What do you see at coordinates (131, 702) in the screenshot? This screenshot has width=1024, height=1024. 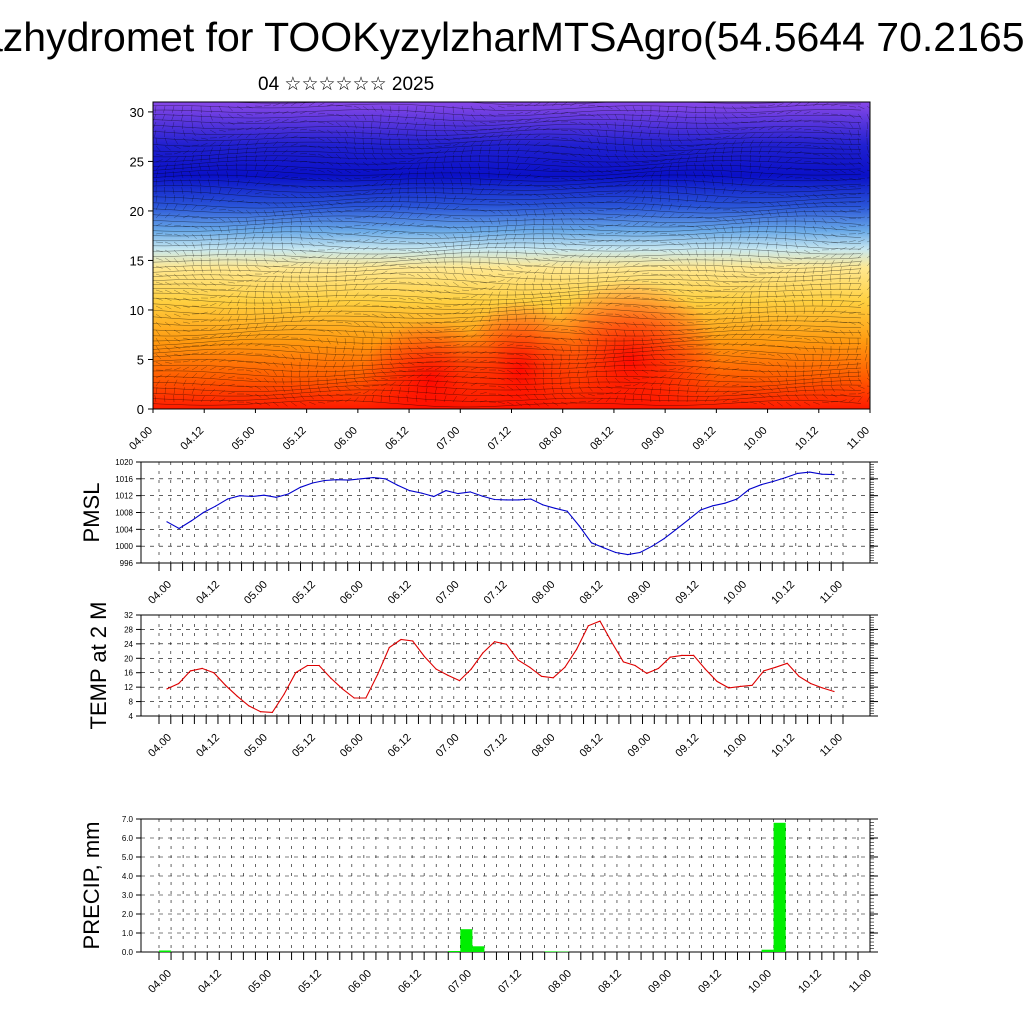 I see `y-tick-label: 8` at bounding box center [131, 702].